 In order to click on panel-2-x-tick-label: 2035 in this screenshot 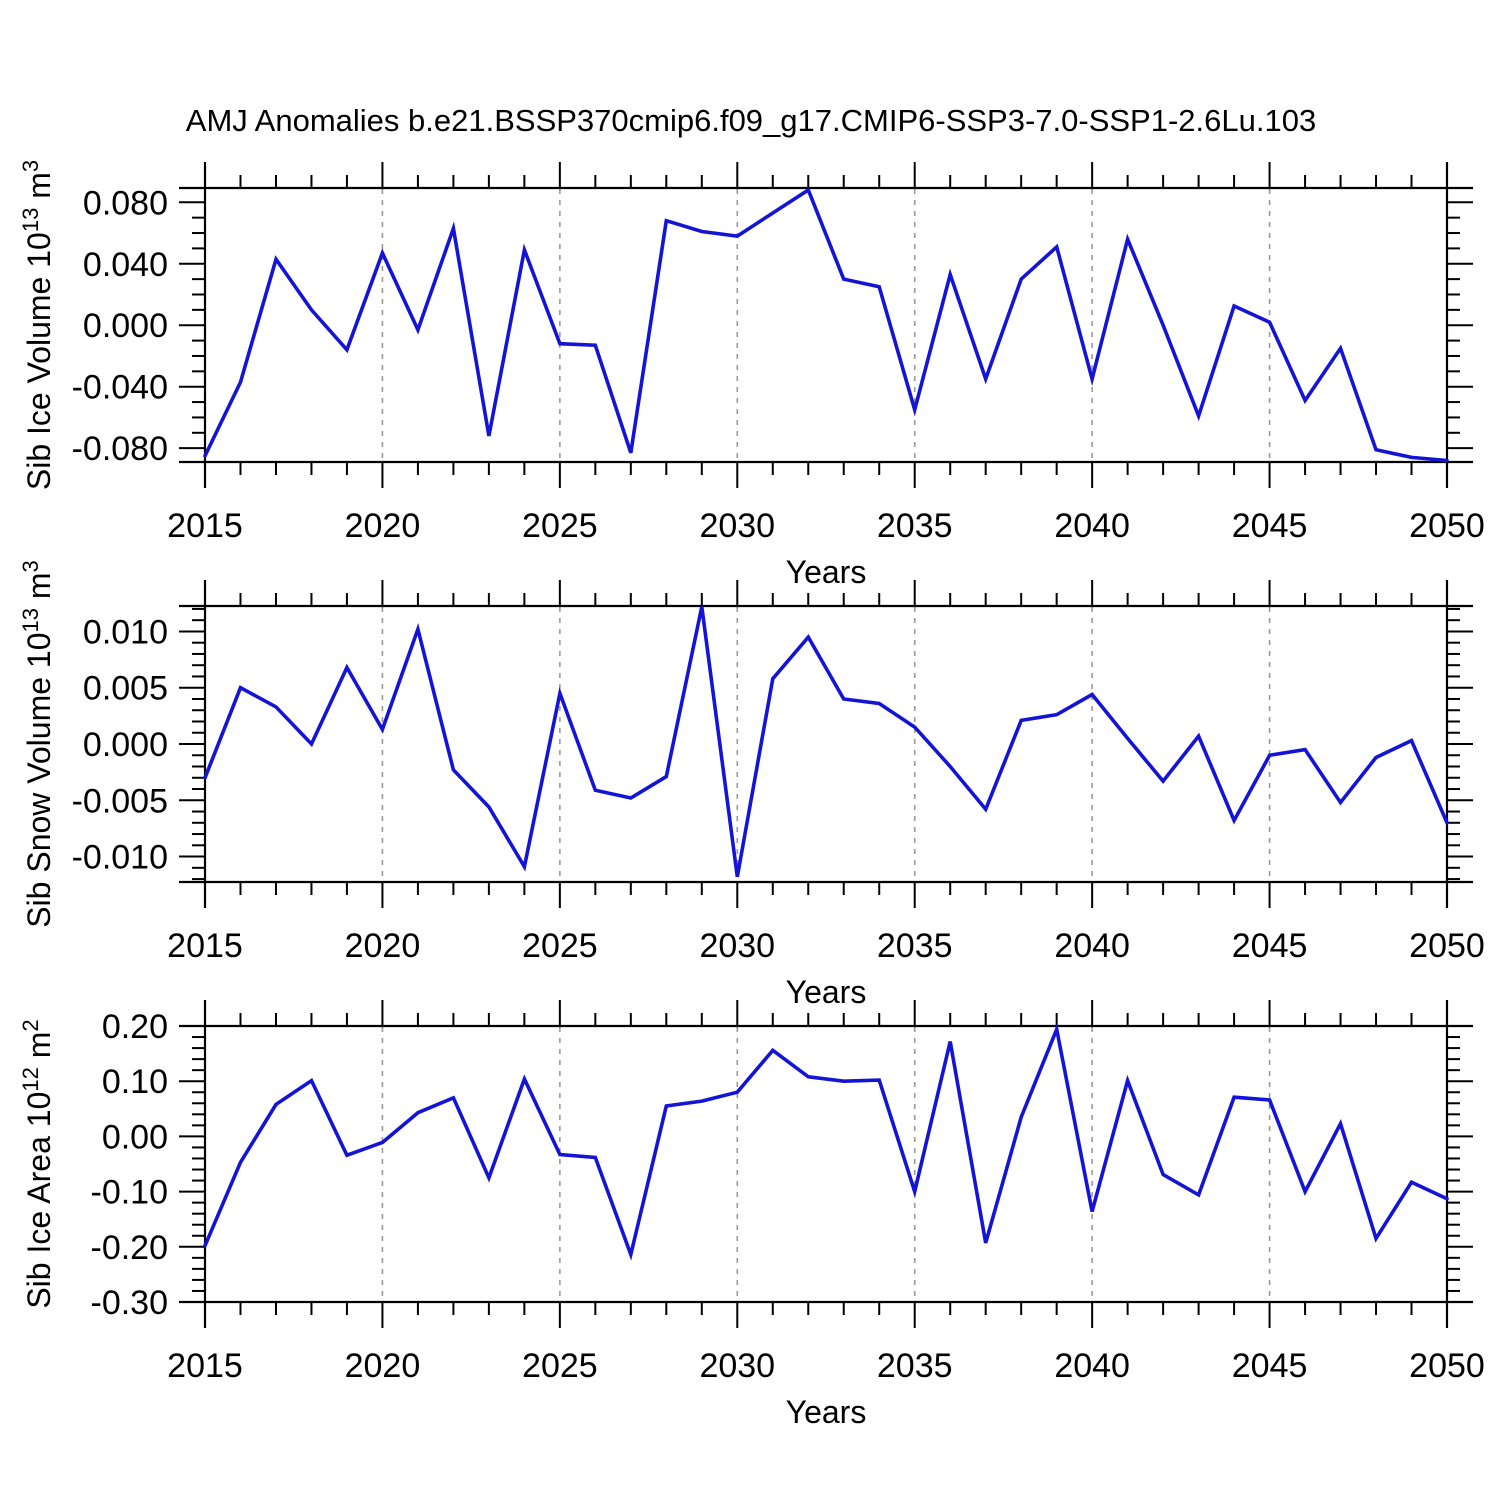, I will do `click(915, 946)`.